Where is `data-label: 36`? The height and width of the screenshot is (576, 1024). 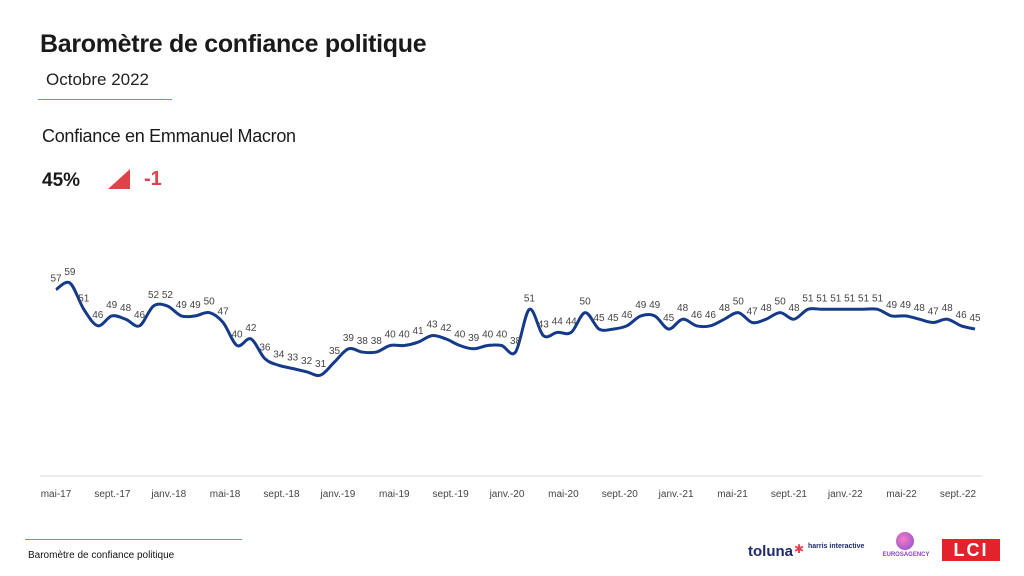 data-label: 36 is located at coordinates (265, 348).